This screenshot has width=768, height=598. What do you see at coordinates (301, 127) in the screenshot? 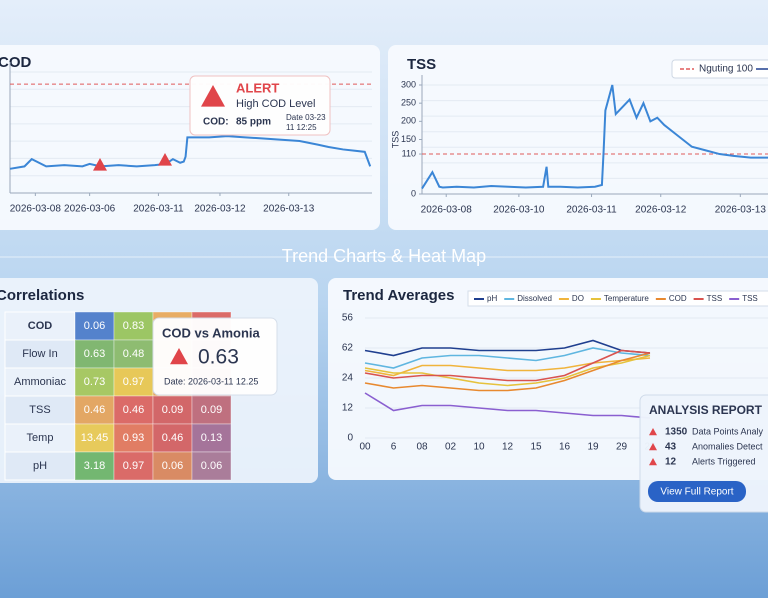
I see `alert-time: 11 12:25` at bounding box center [301, 127].